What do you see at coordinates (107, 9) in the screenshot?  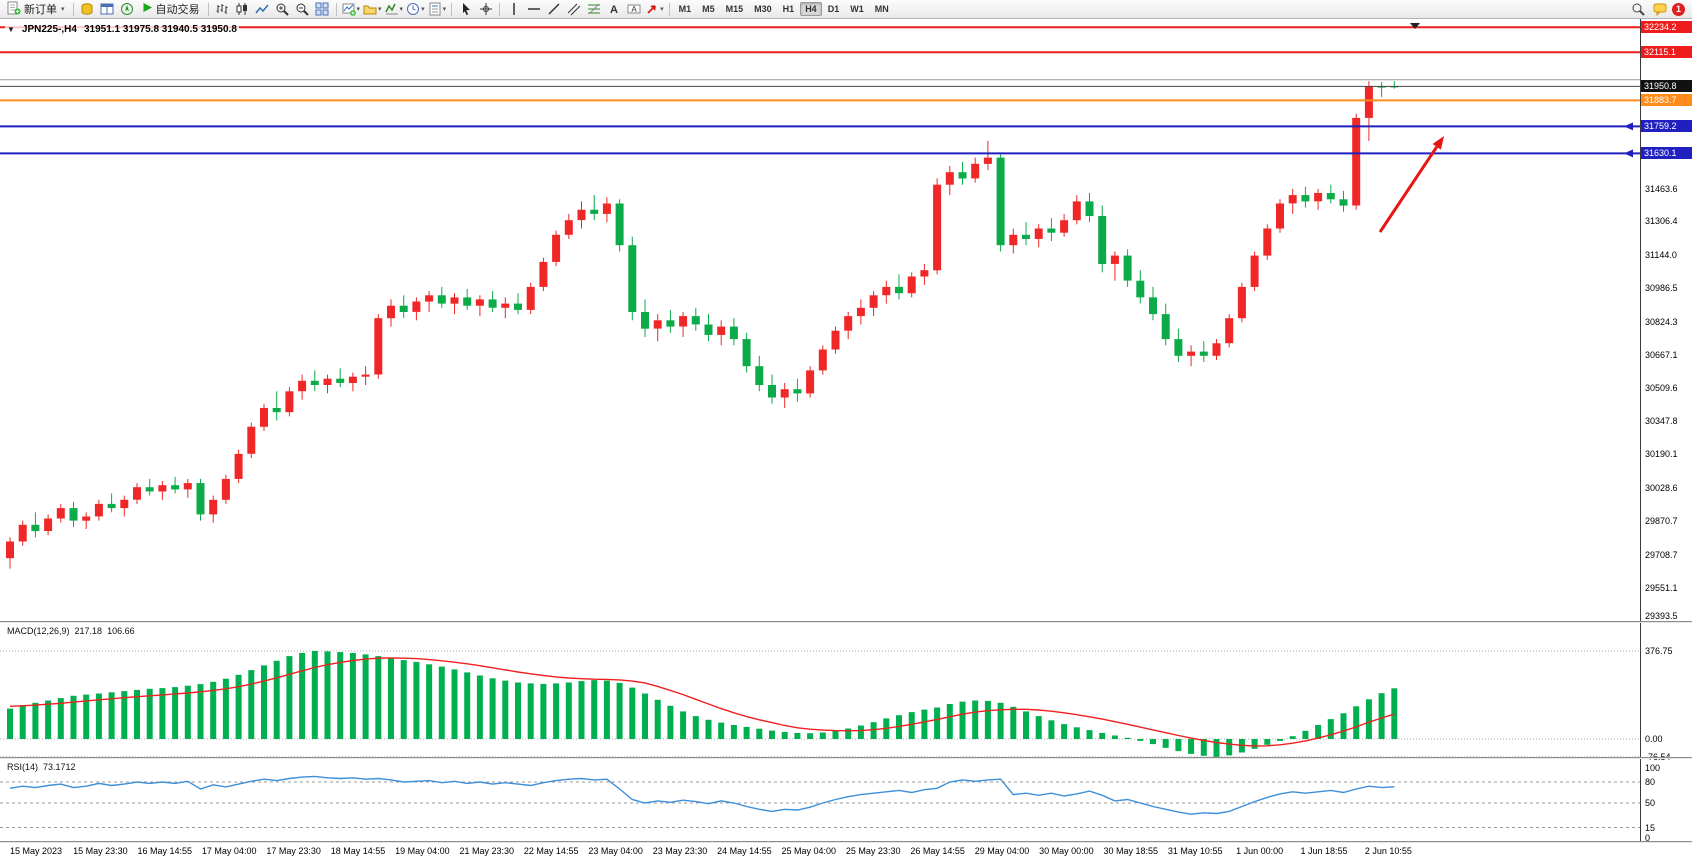 I see `data-window-icon` at bounding box center [107, 9].